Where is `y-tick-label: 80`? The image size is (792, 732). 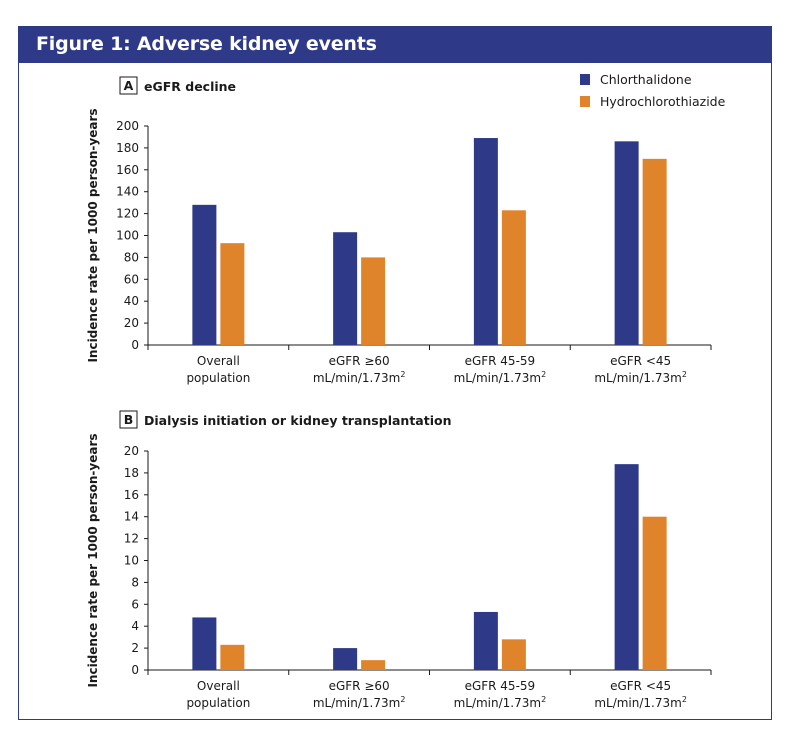 y-tick-label: 80 is located at coordinates (131, 257).